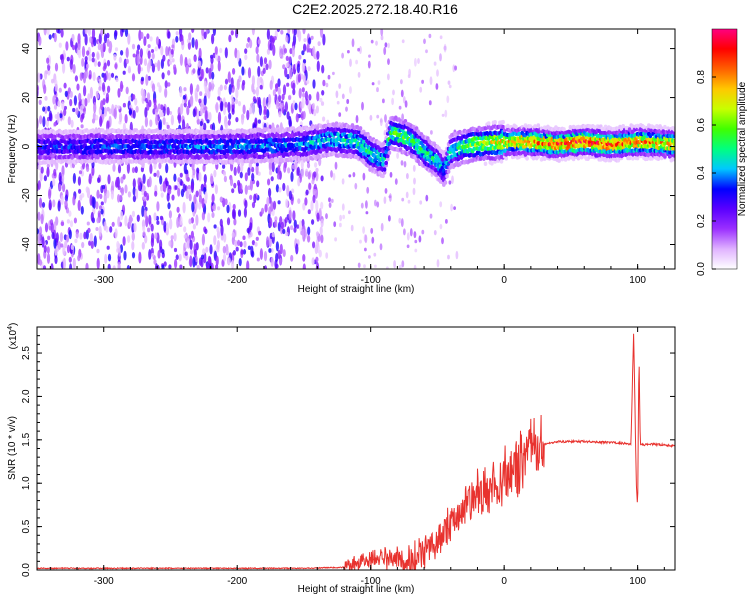  I want to click on snr-ytick-label: 1.5, so click(26, 439).